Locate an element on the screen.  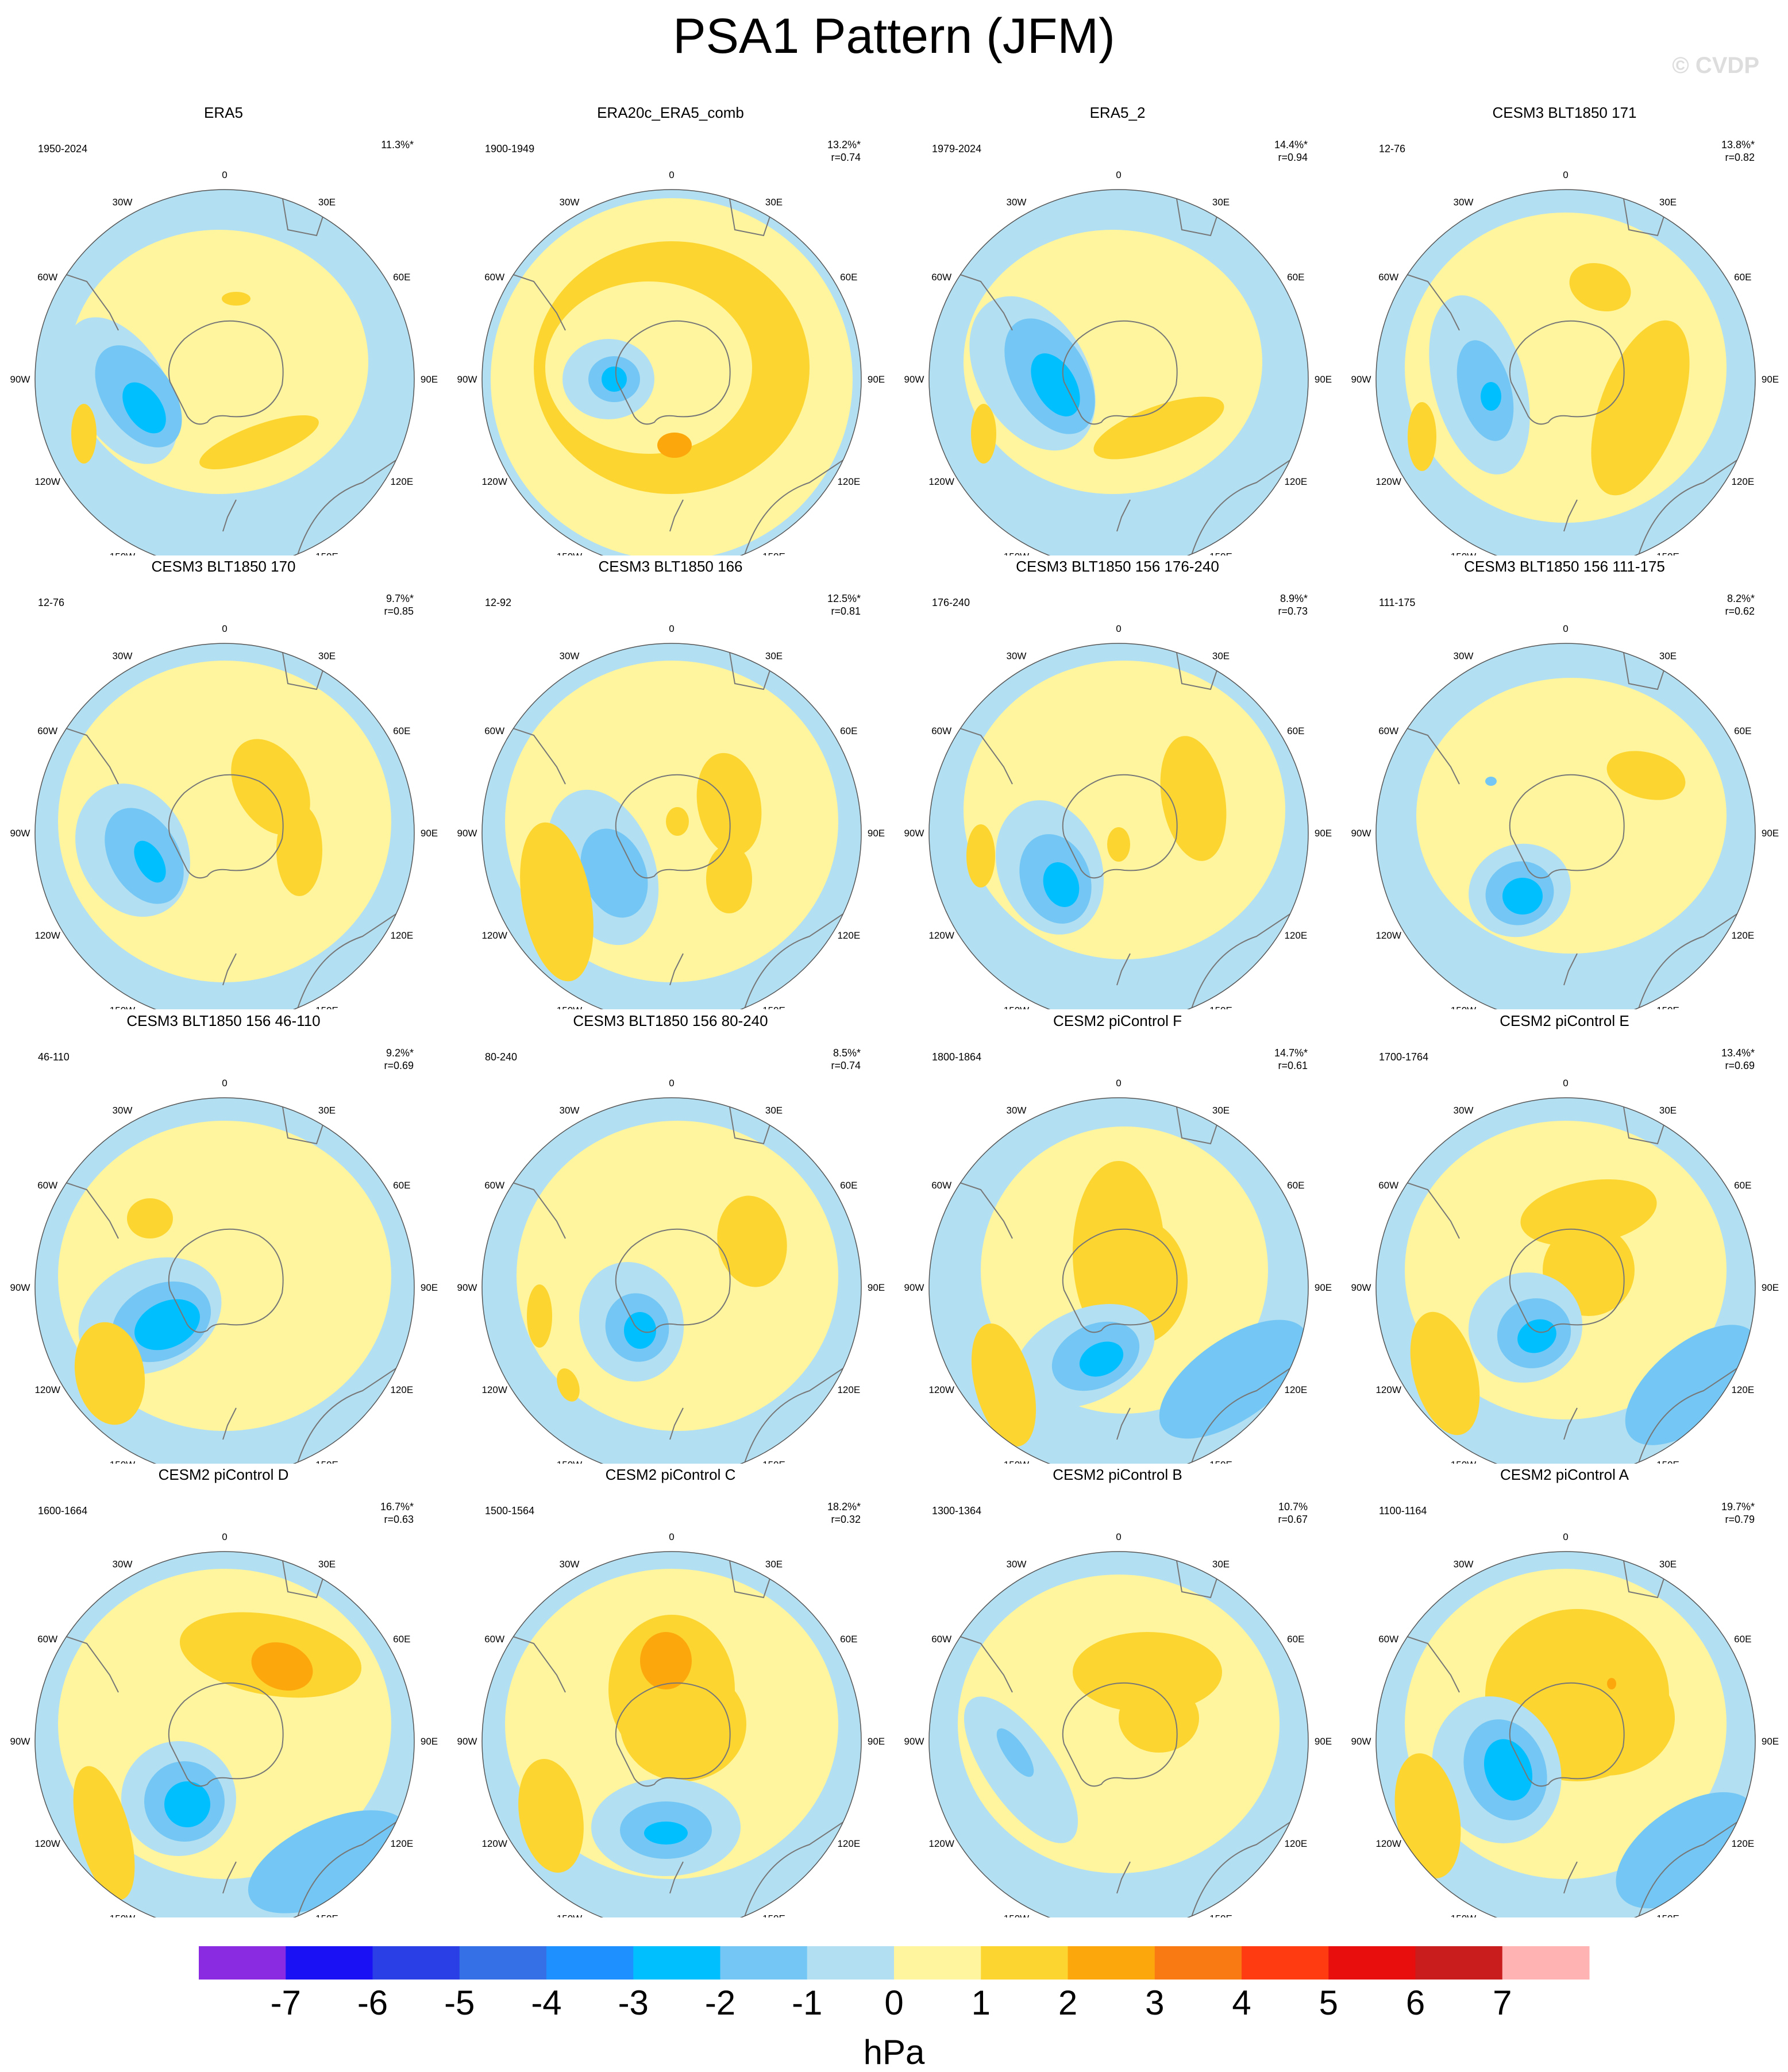
colorbar-tick-label: 6 is located at coordinates (1415, 2003).